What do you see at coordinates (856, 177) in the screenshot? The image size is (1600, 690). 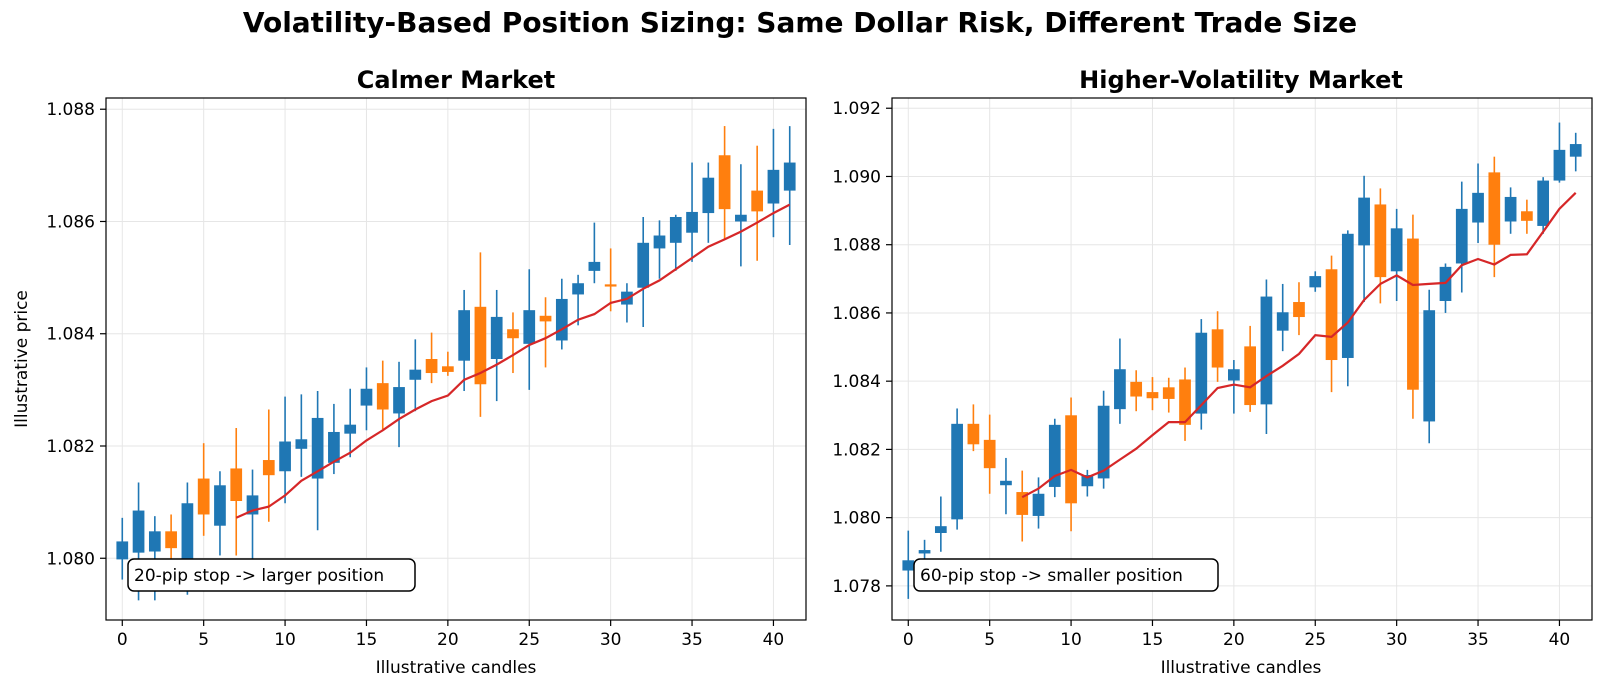 I see `y-tick-label: 1.090` at bounding box center [856, 177].